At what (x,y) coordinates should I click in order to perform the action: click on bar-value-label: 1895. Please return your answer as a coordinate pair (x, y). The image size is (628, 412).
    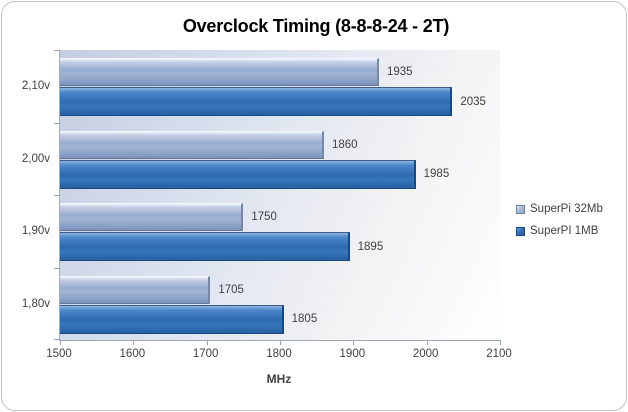
    Looking at the image, I should click on (370, 246).